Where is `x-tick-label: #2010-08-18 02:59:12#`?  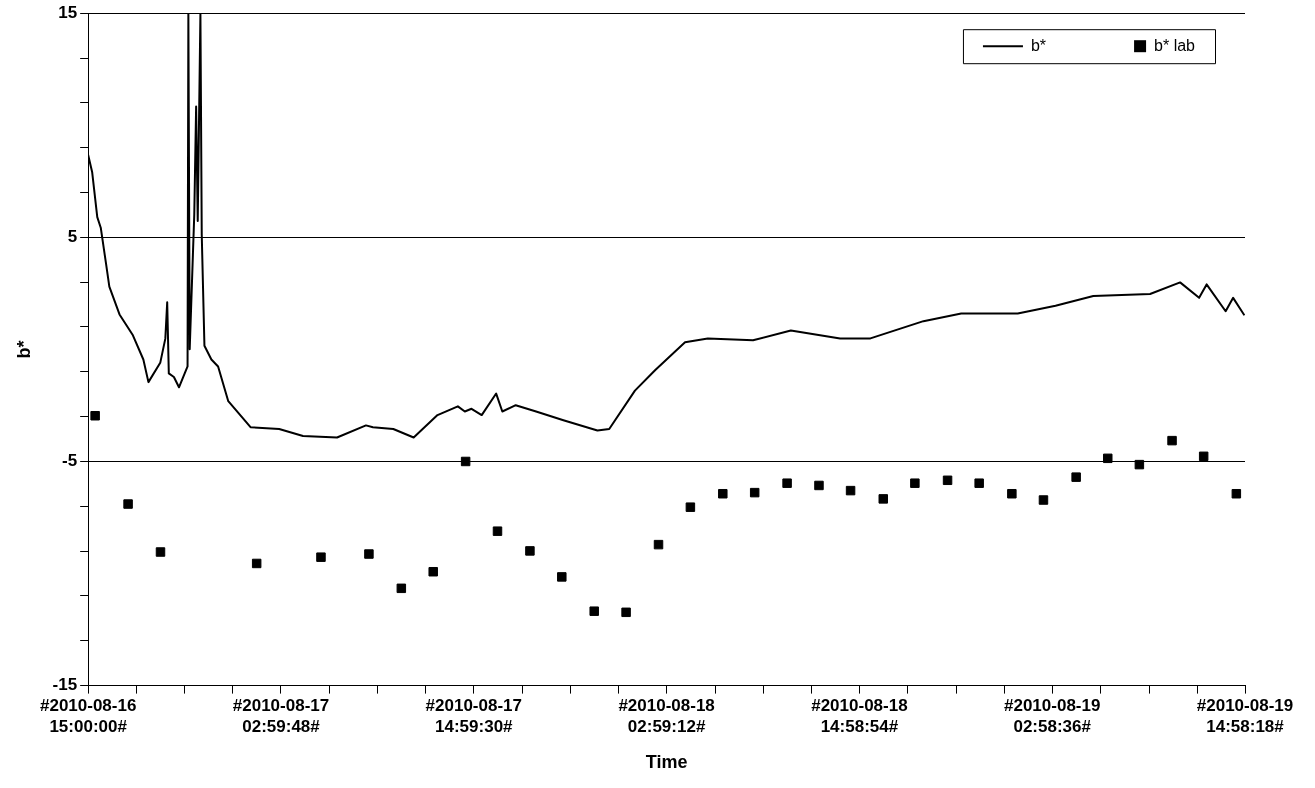
x-tick-label: #2010-08-18 02:59:12# is located at coordinates (666, 716).